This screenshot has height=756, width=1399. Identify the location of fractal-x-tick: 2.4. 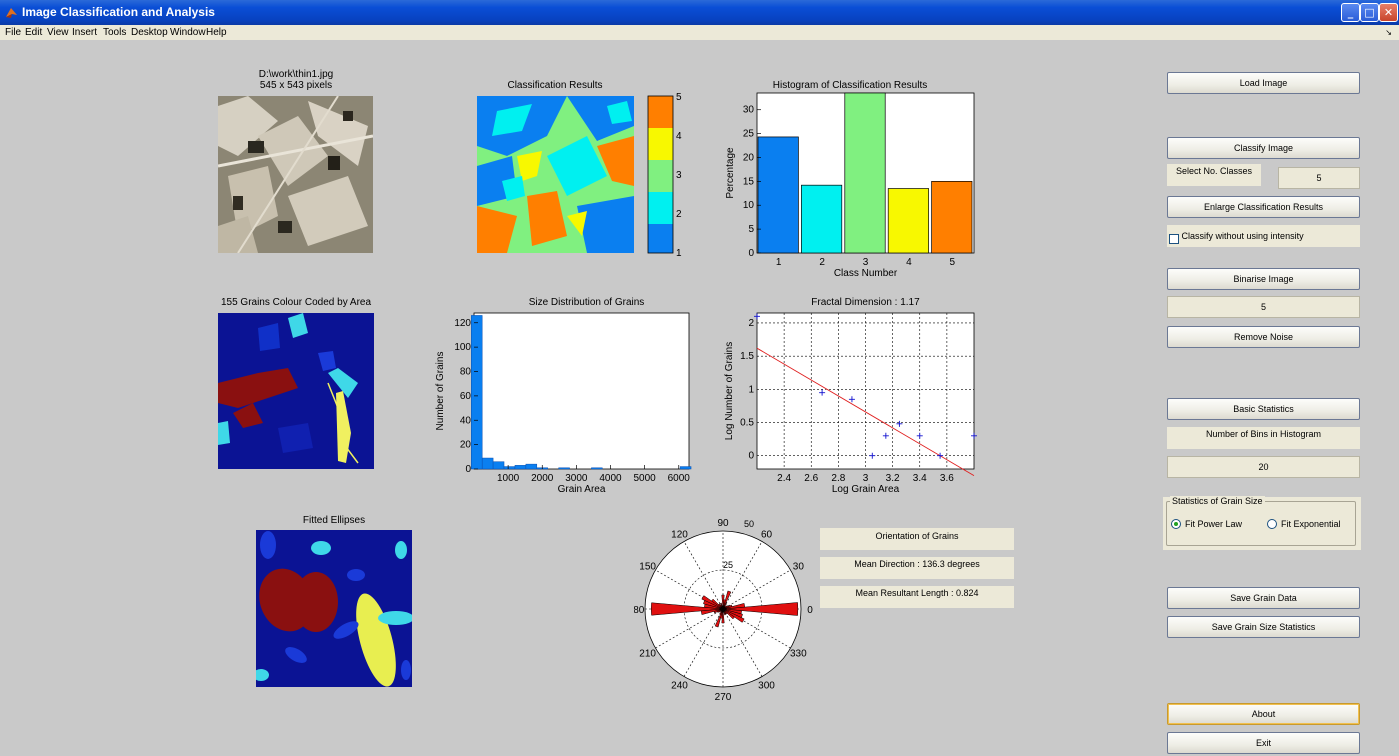
(784, 478).